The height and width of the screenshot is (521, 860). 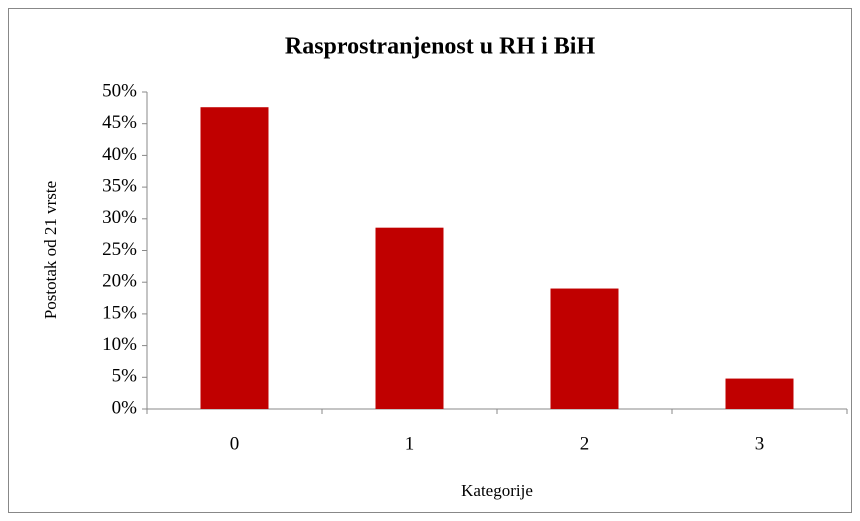 I want to click on chart-title: Rasprostranjenost u RH i BiH, so click(x=440, y=47).